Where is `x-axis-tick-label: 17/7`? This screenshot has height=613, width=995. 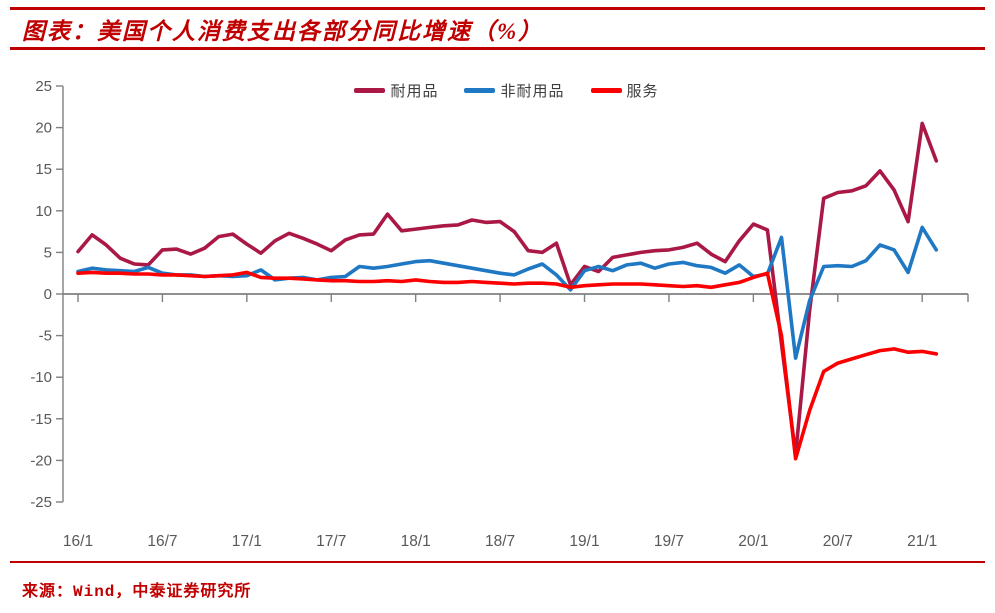 x-axis-tick-label: 17/7 is located at coordinates (331, 541).